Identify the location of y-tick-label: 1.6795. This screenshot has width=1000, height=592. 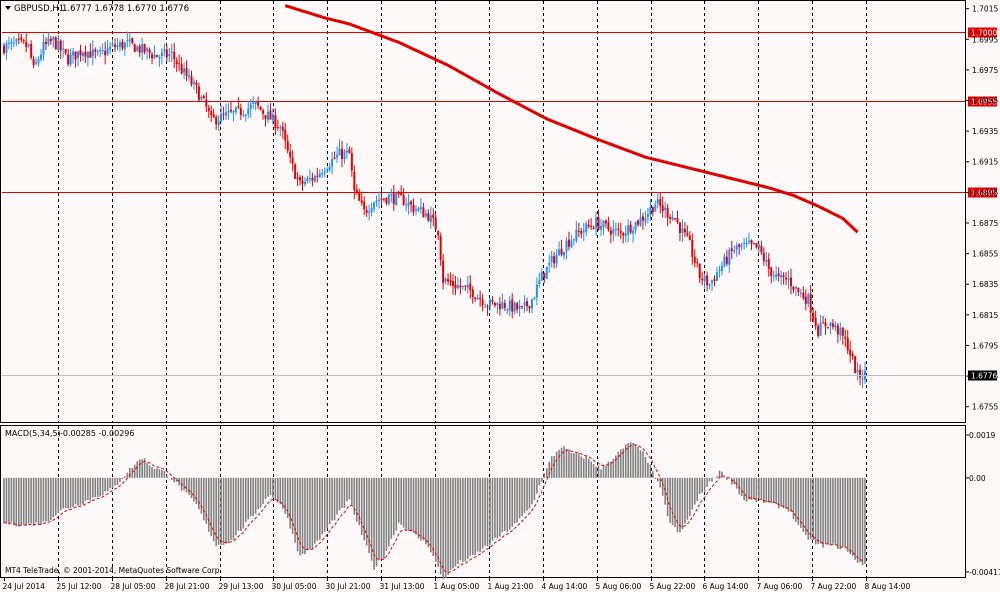
(985, 345).